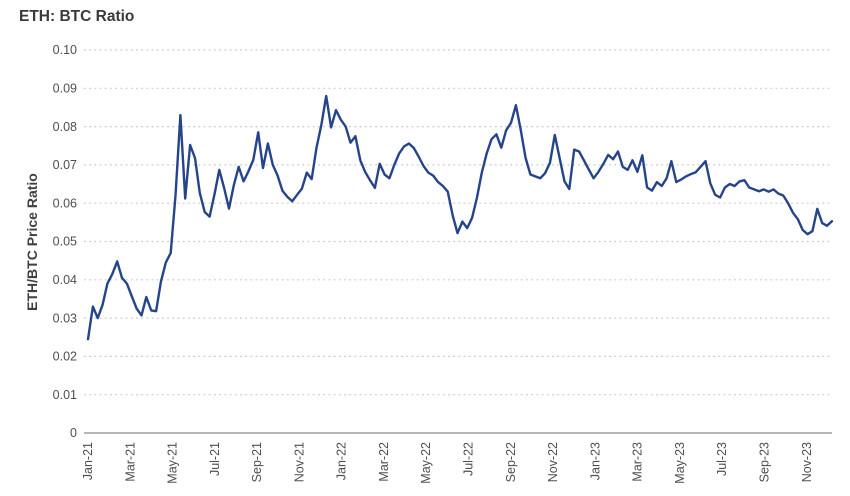 This screenshot has width=850, height=496. I want to click on x-tick-label: Sep-23, so click(765, 462).